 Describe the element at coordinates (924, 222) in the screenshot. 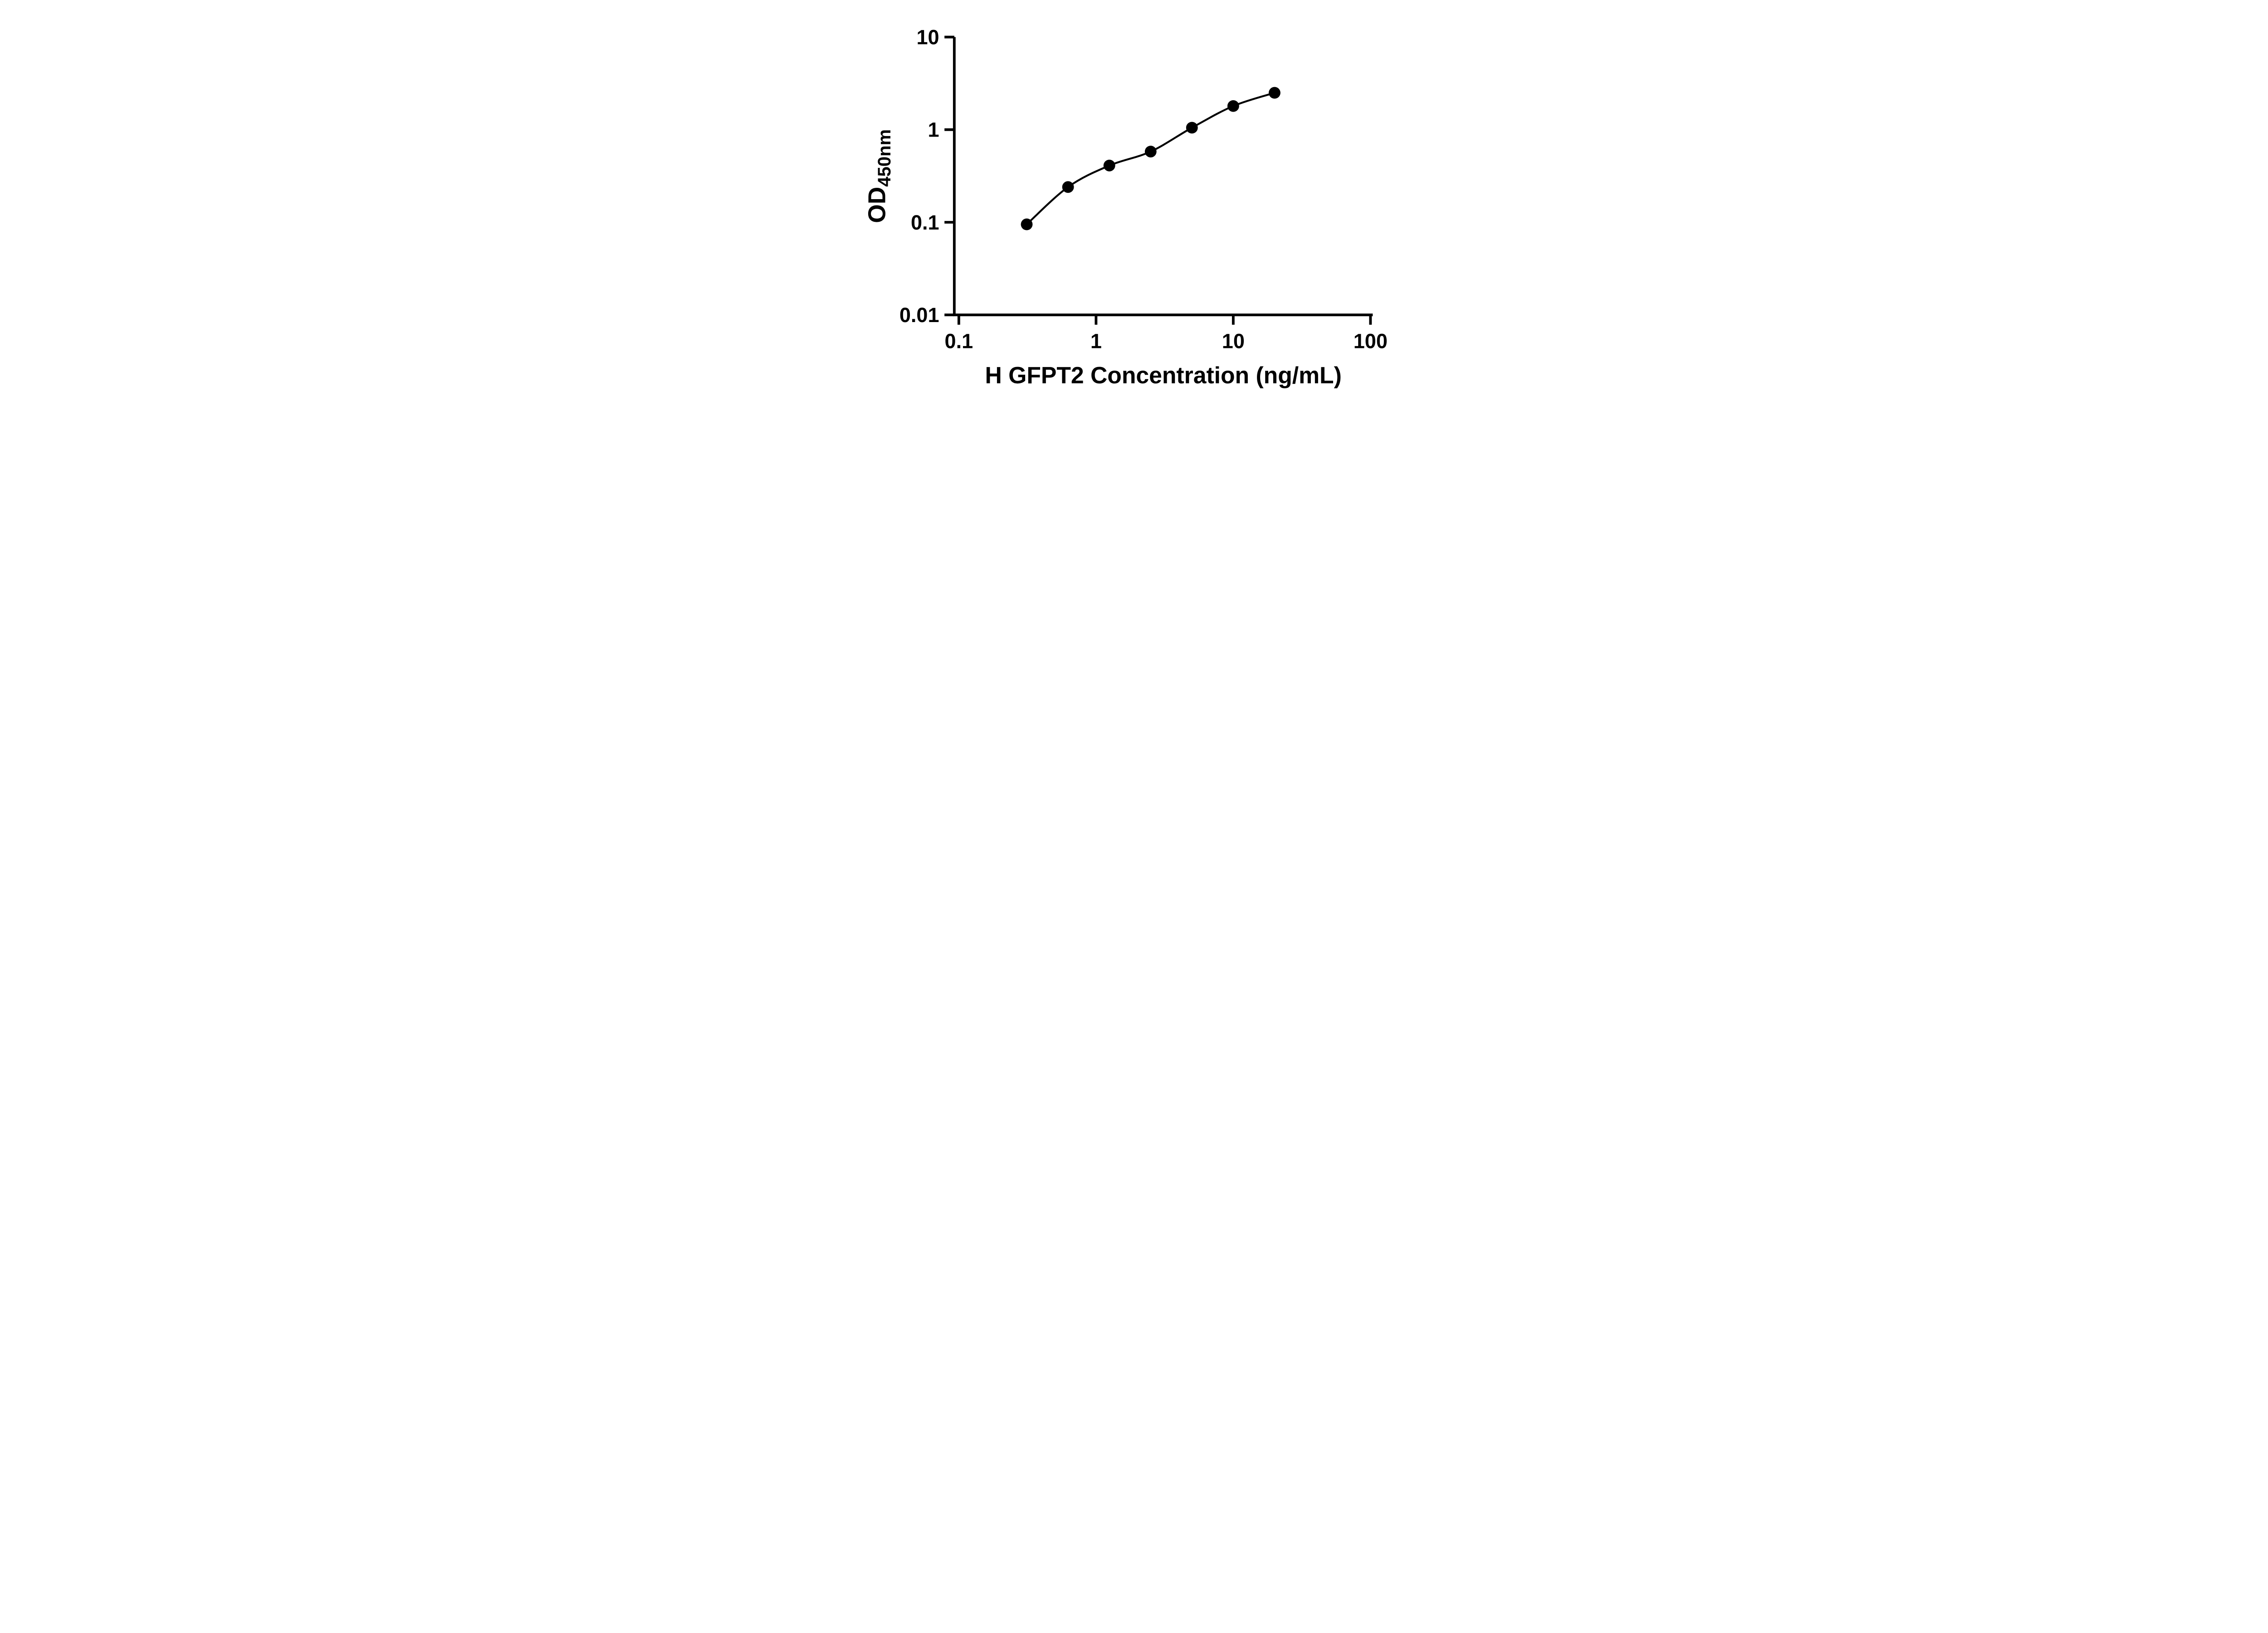

I see `y-tick-label: 0.1` at that location.